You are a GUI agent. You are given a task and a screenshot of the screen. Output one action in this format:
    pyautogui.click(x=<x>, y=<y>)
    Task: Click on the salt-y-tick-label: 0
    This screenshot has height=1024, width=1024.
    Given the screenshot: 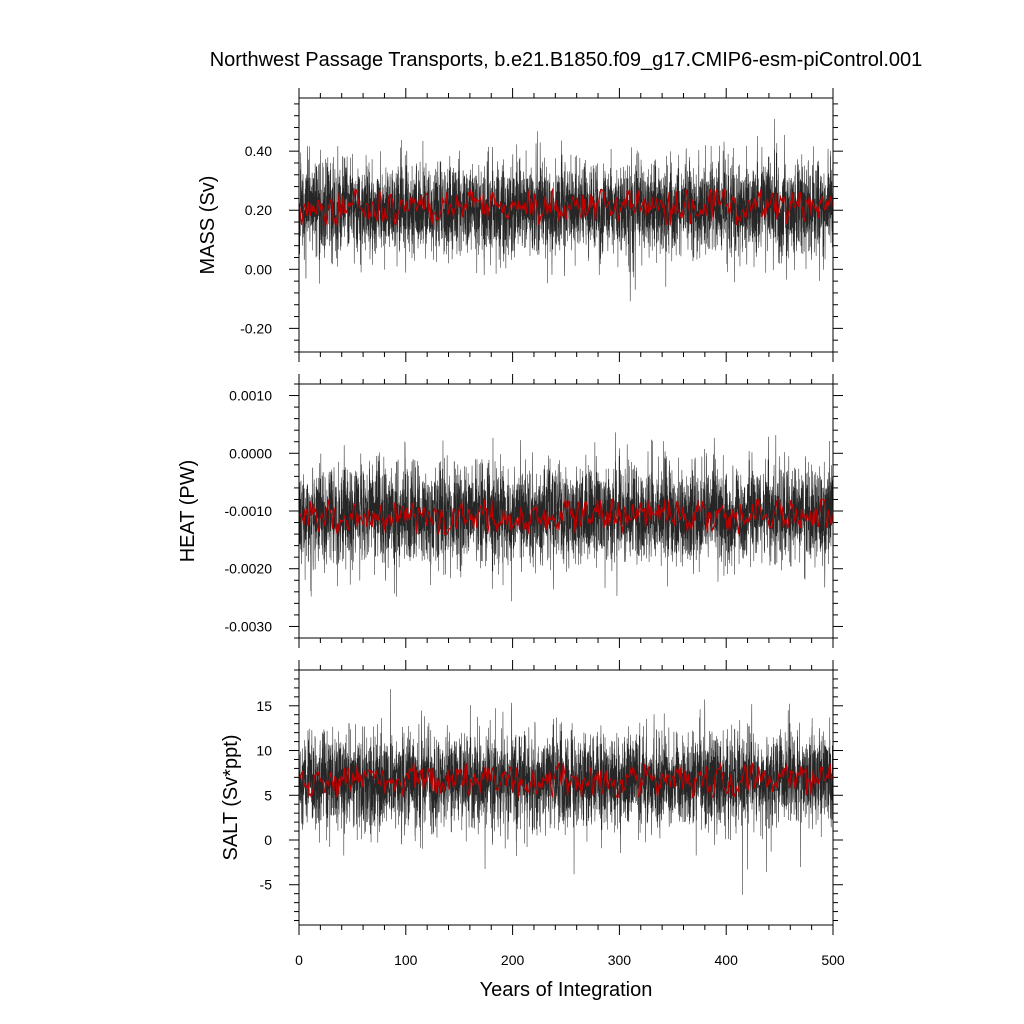 What is the action you would take?
    pyautogui.click(x=268, y=840)
    